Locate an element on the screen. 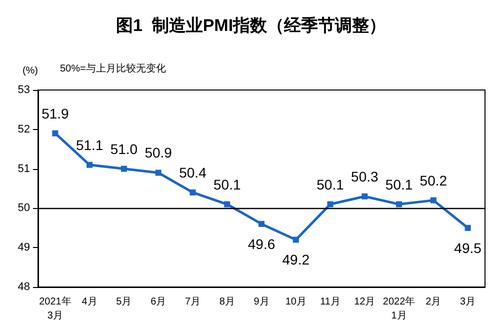 The image size is (502, 335). data-label: 51.0 is located at coordinates (124, 148).